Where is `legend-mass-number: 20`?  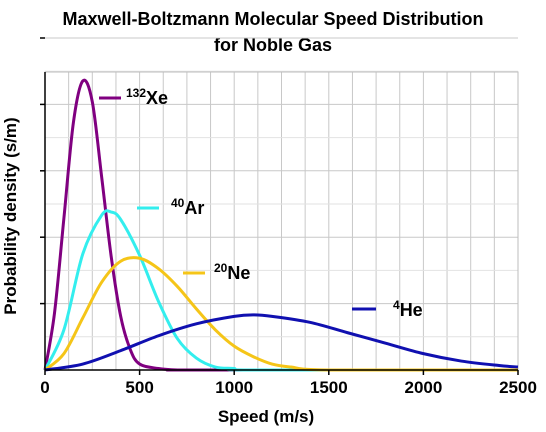 legend-mass-number: 20 is located at coordinates (221, 268).